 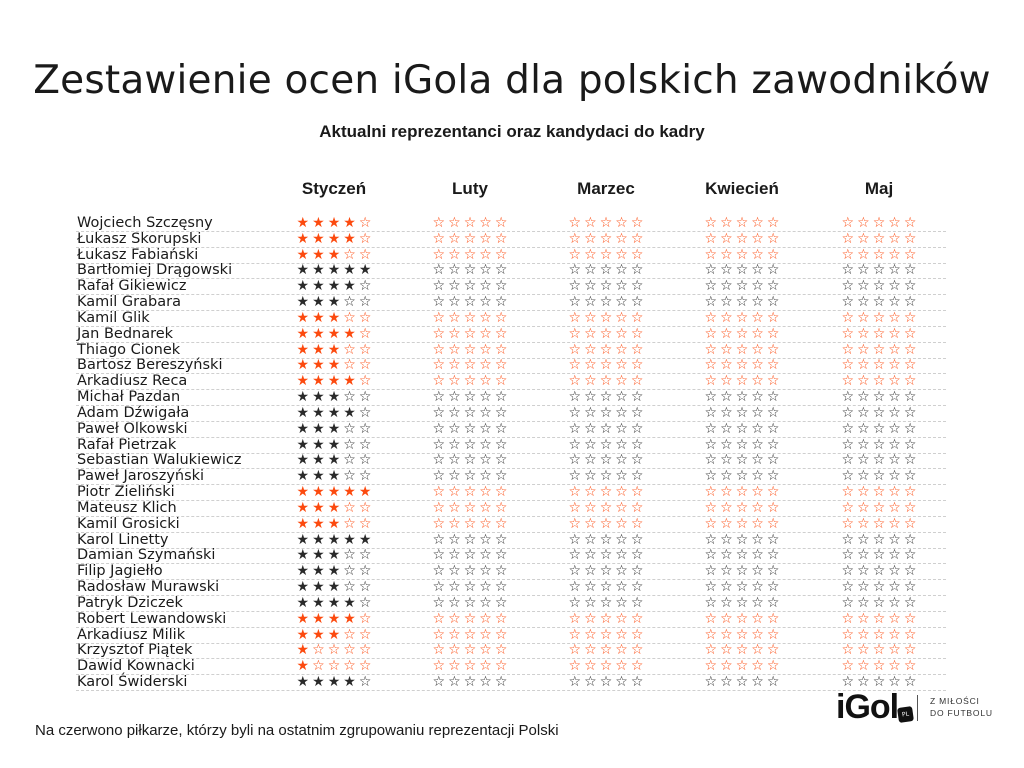 What do you see at coordinates (128, 523) in the screenshot?
I see `player-name: Kamil Grosicki` at bounding box center [128, 523].